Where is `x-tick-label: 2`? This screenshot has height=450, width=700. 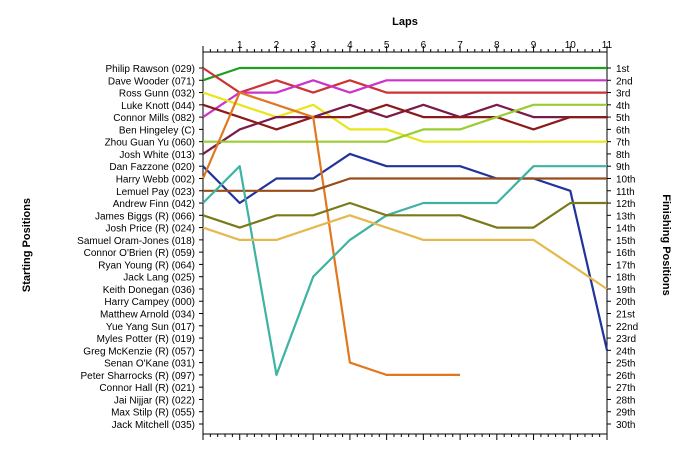 x-tick-label: 2 is located at coordinates (277, 45).